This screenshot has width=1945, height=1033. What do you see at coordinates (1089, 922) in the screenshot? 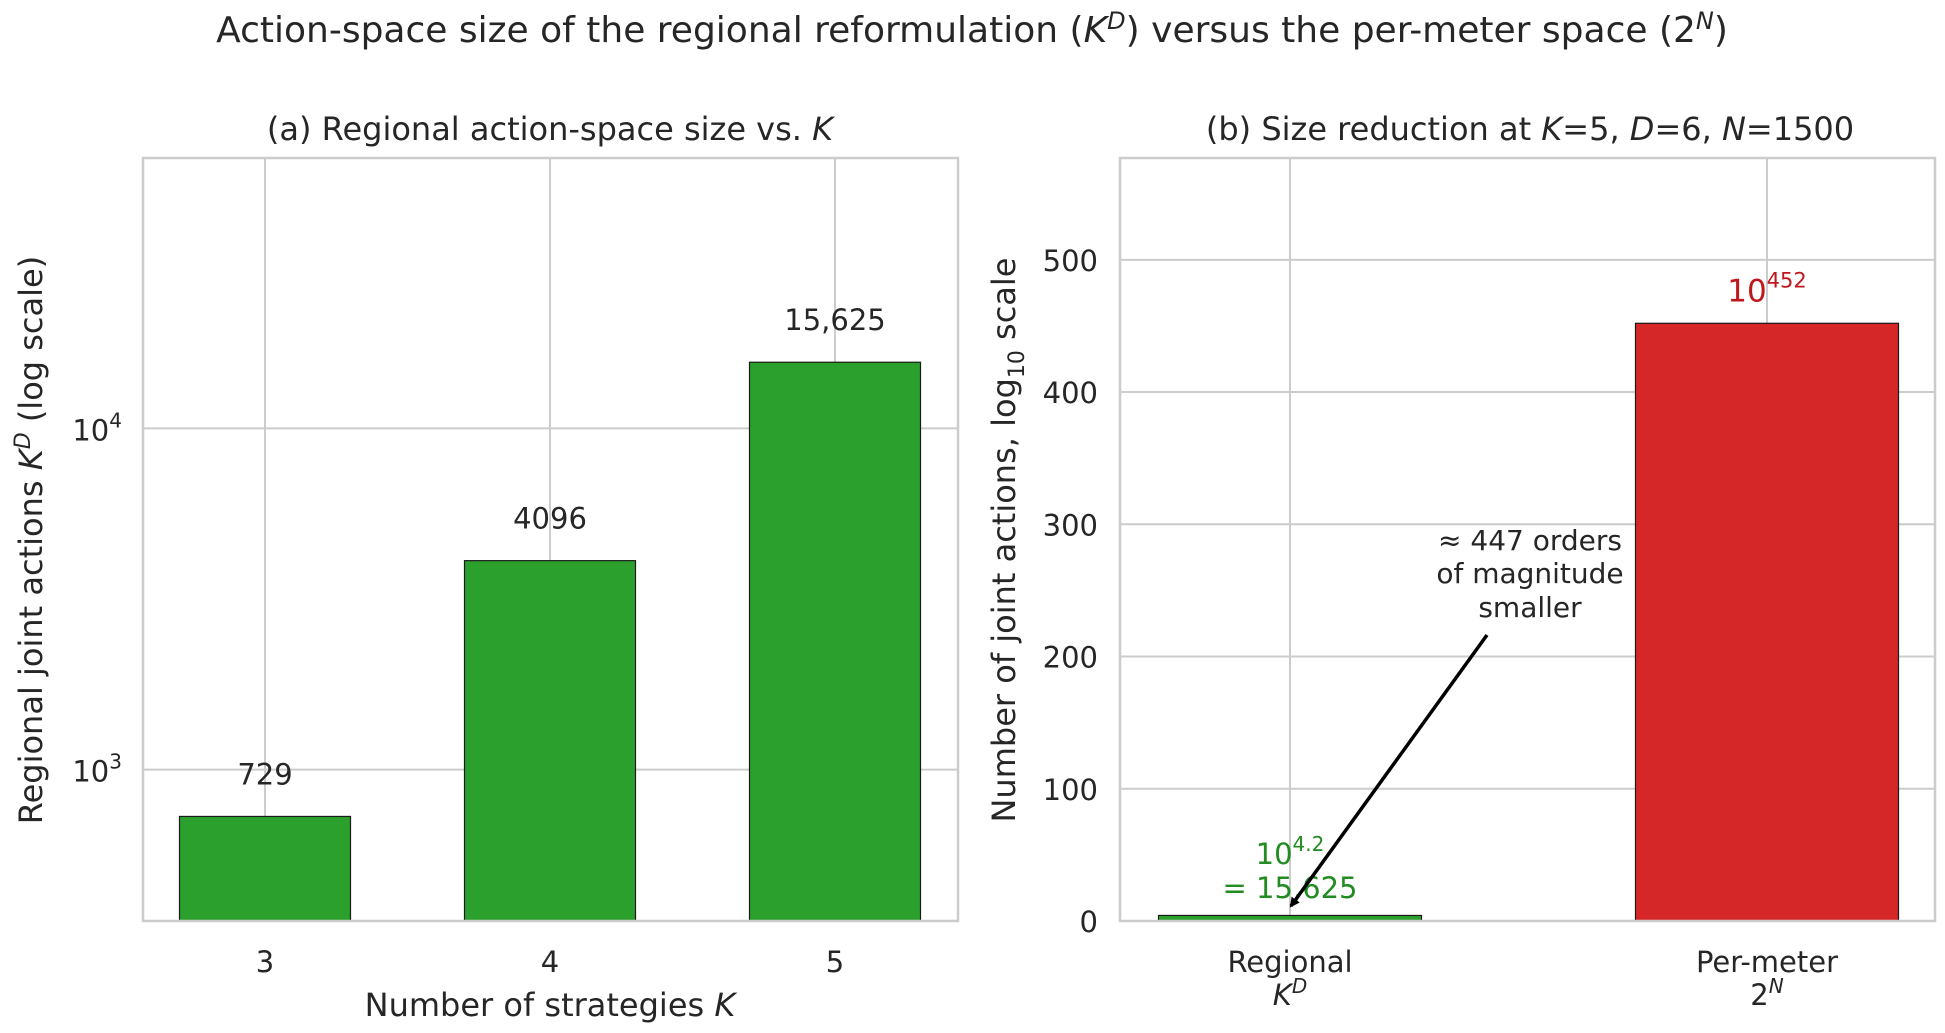
I see `panel-b-y-tick-label: 0` at bounding box center [1089, 922].